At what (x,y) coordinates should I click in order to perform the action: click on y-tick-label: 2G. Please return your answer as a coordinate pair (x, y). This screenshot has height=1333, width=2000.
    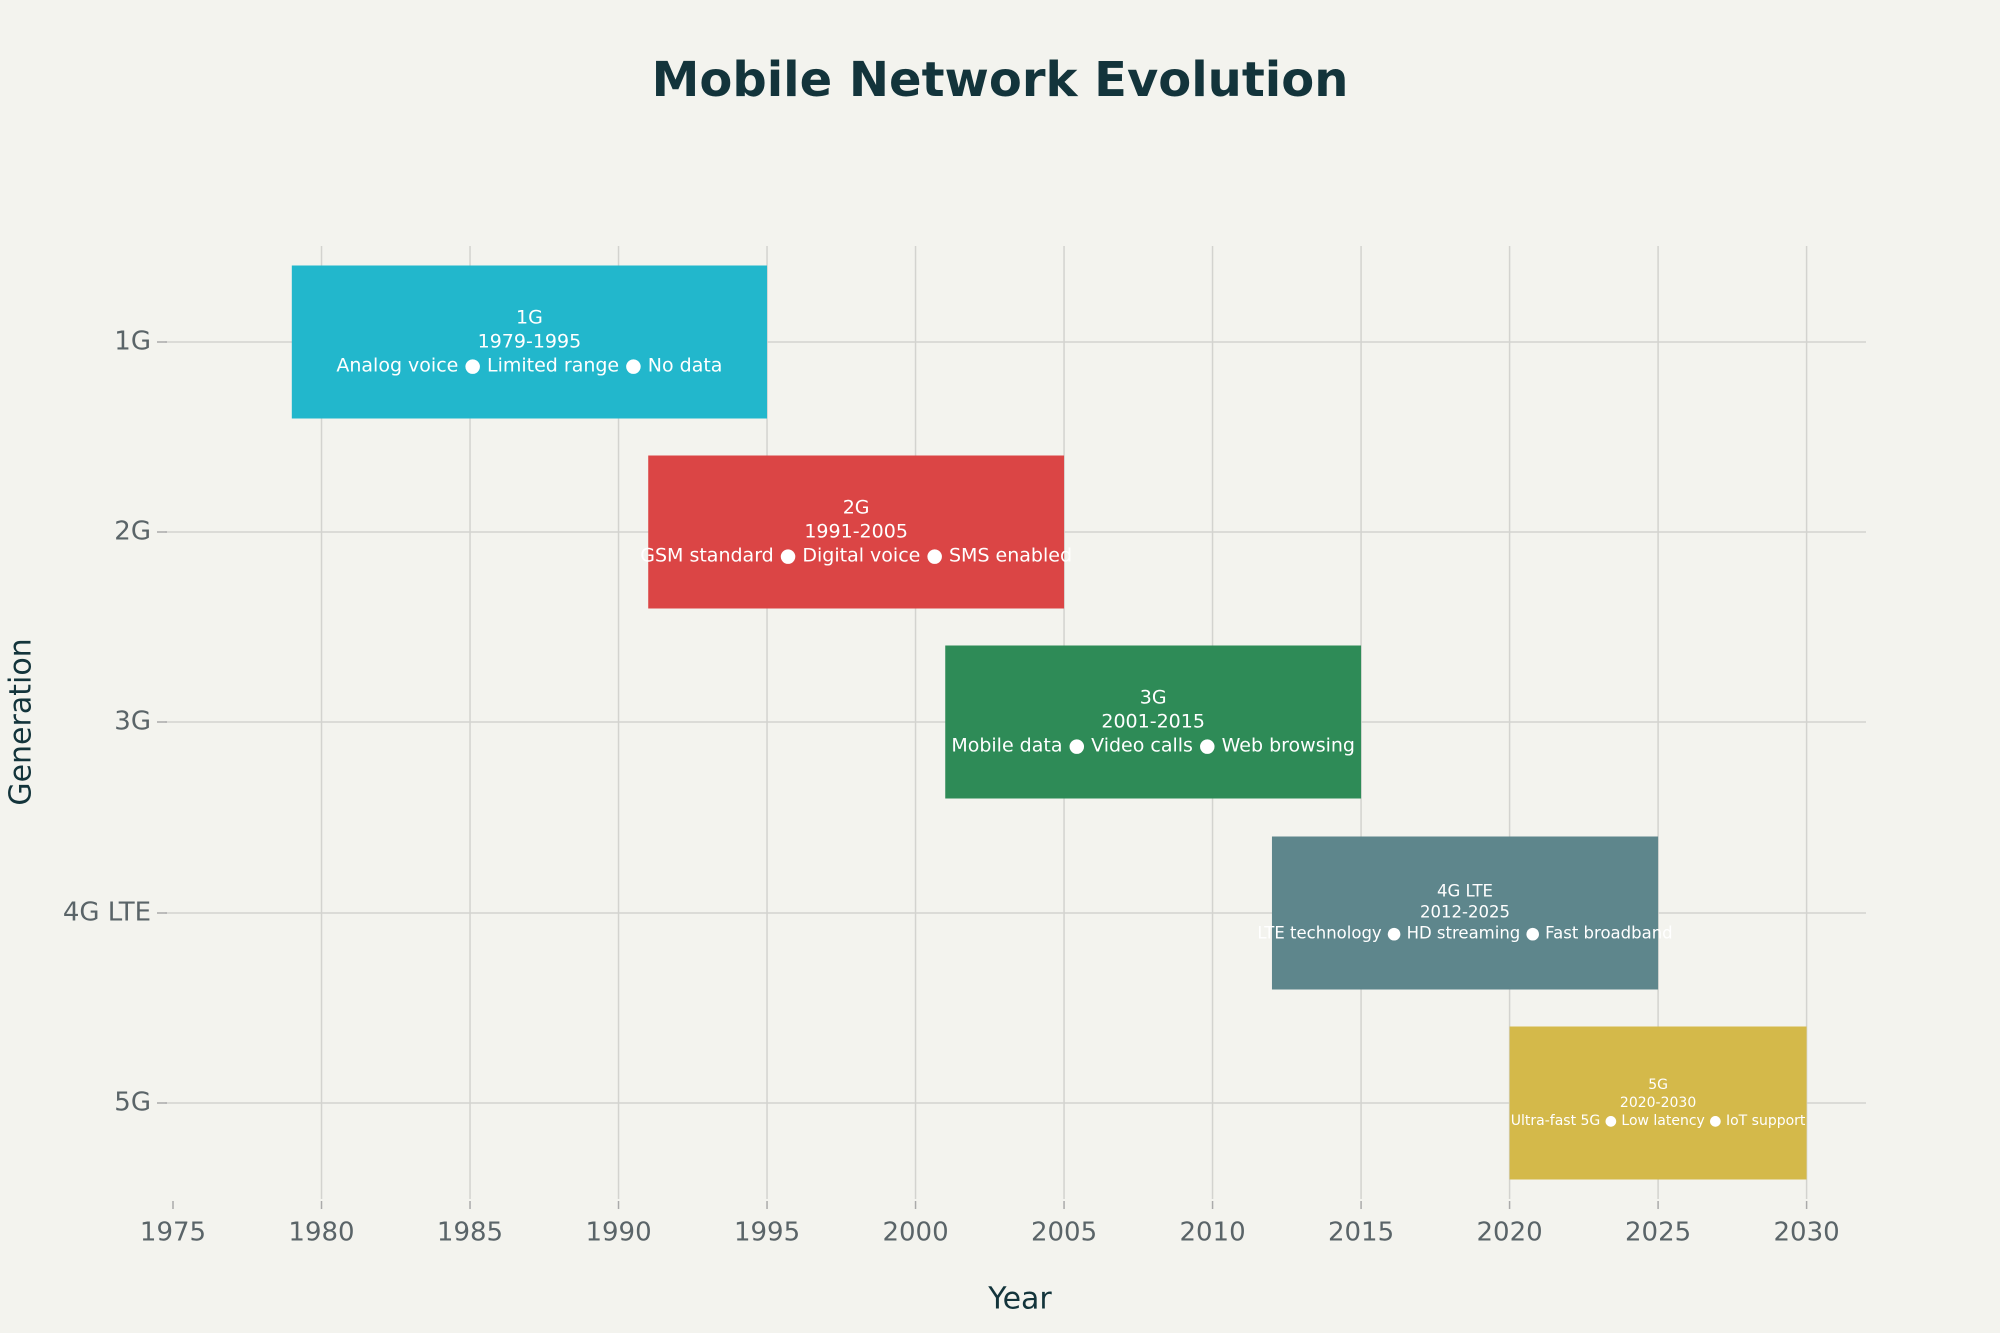
    Looking at the image, I should click on (132, 532).